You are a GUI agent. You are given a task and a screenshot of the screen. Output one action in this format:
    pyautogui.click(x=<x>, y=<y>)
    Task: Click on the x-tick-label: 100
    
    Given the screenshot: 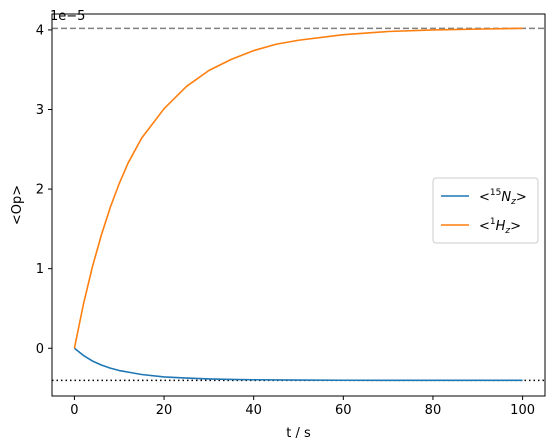 What is the action you would take?
    pyautogui.click(x=522, y=410)
    